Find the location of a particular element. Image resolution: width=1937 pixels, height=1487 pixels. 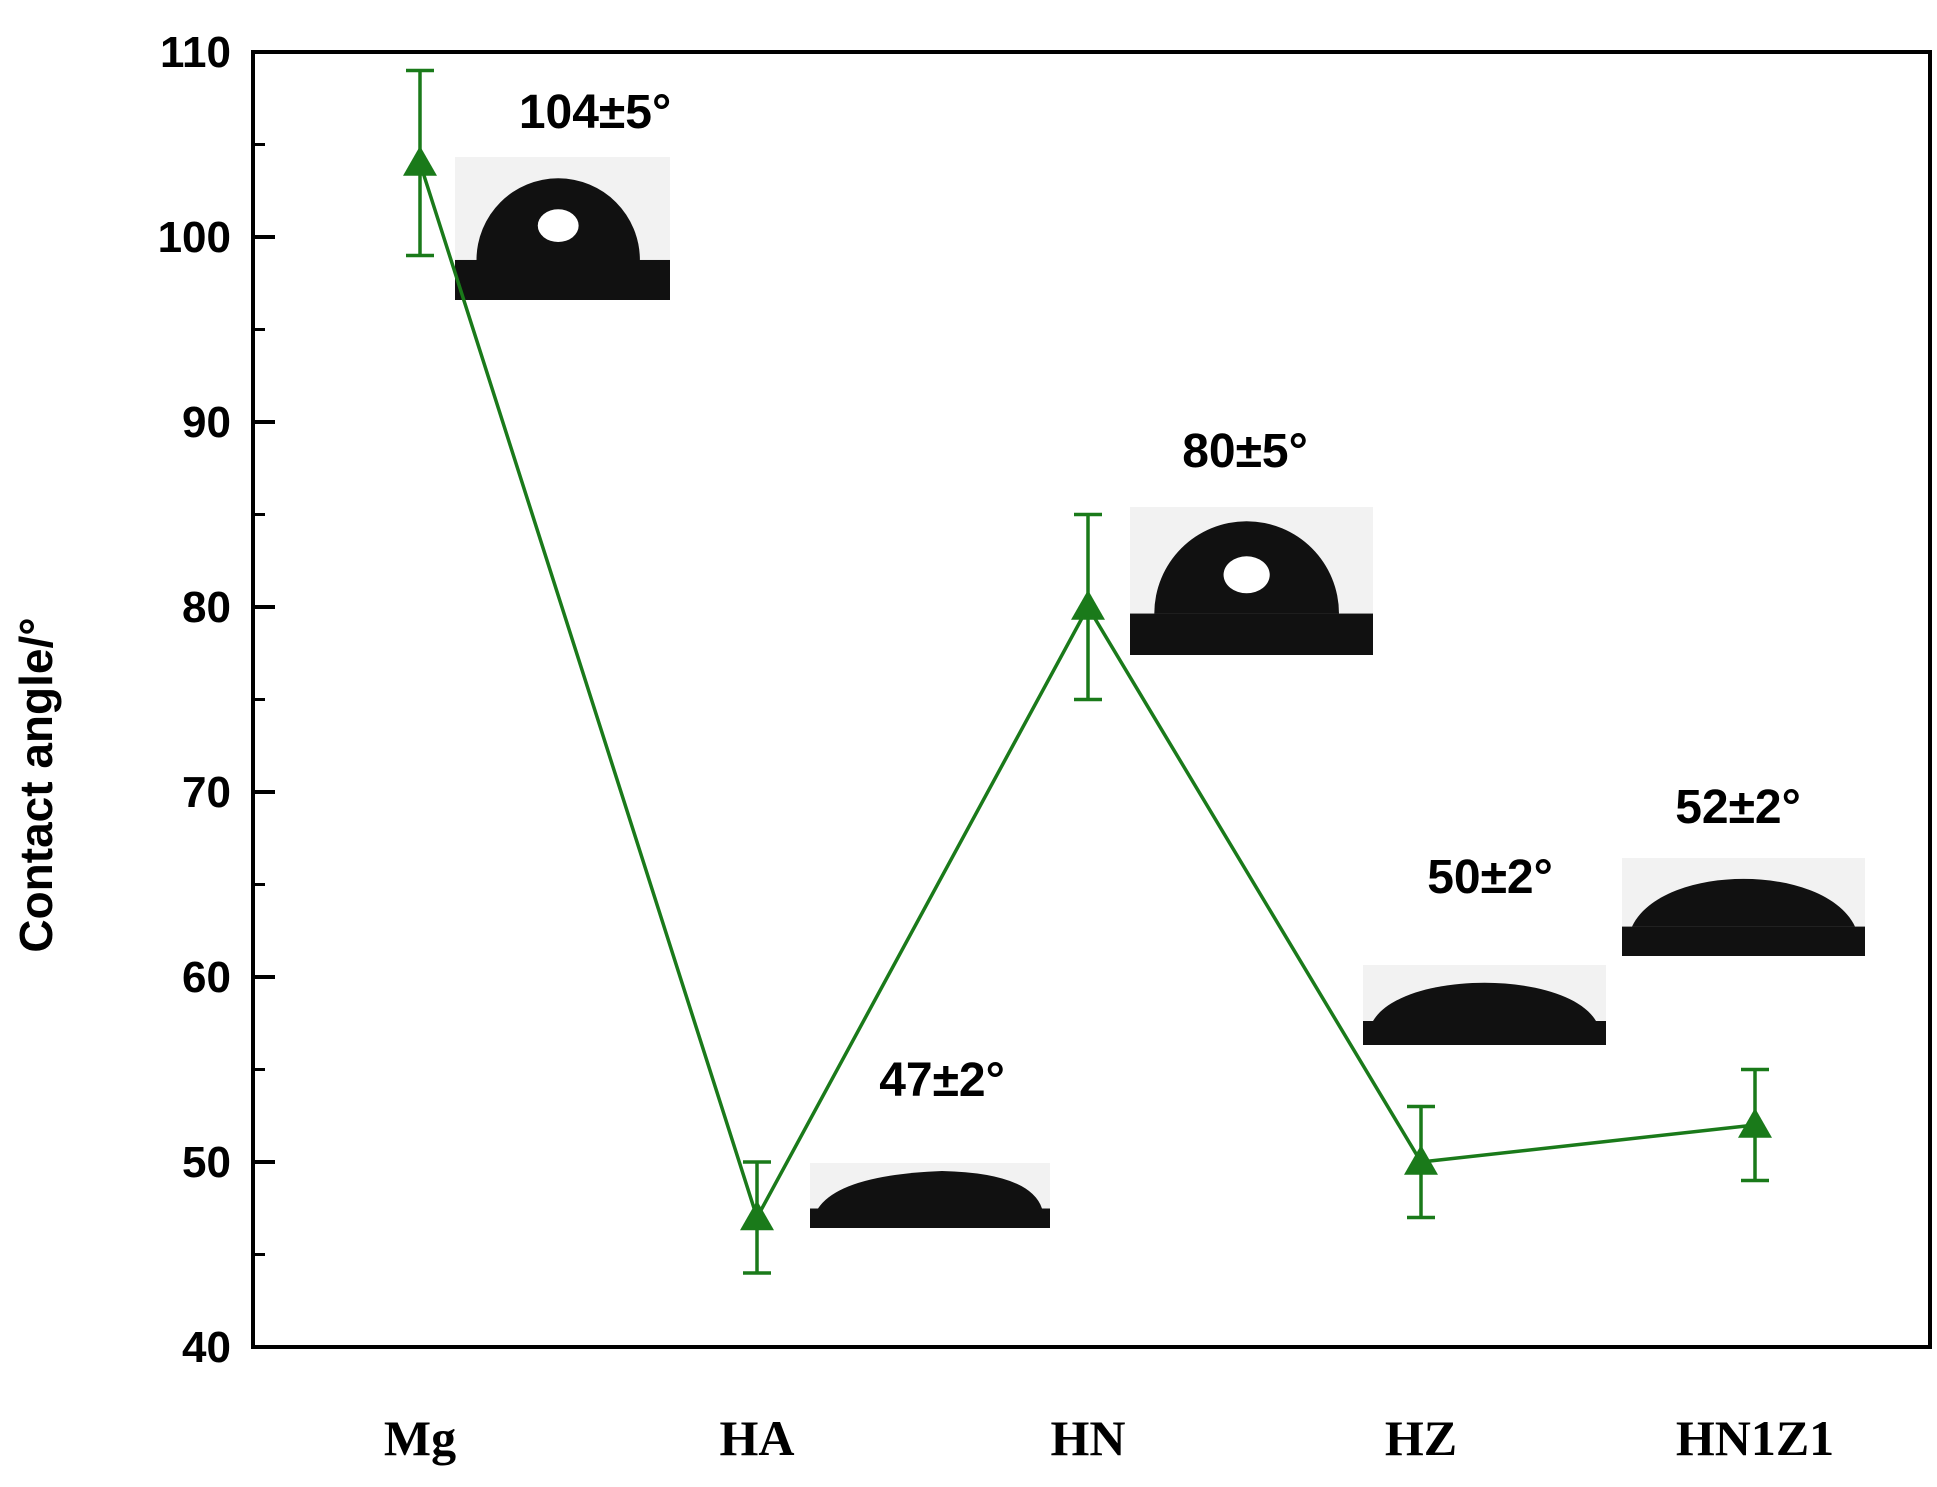

droplet-image-mg is located at coordinates (562, 228).